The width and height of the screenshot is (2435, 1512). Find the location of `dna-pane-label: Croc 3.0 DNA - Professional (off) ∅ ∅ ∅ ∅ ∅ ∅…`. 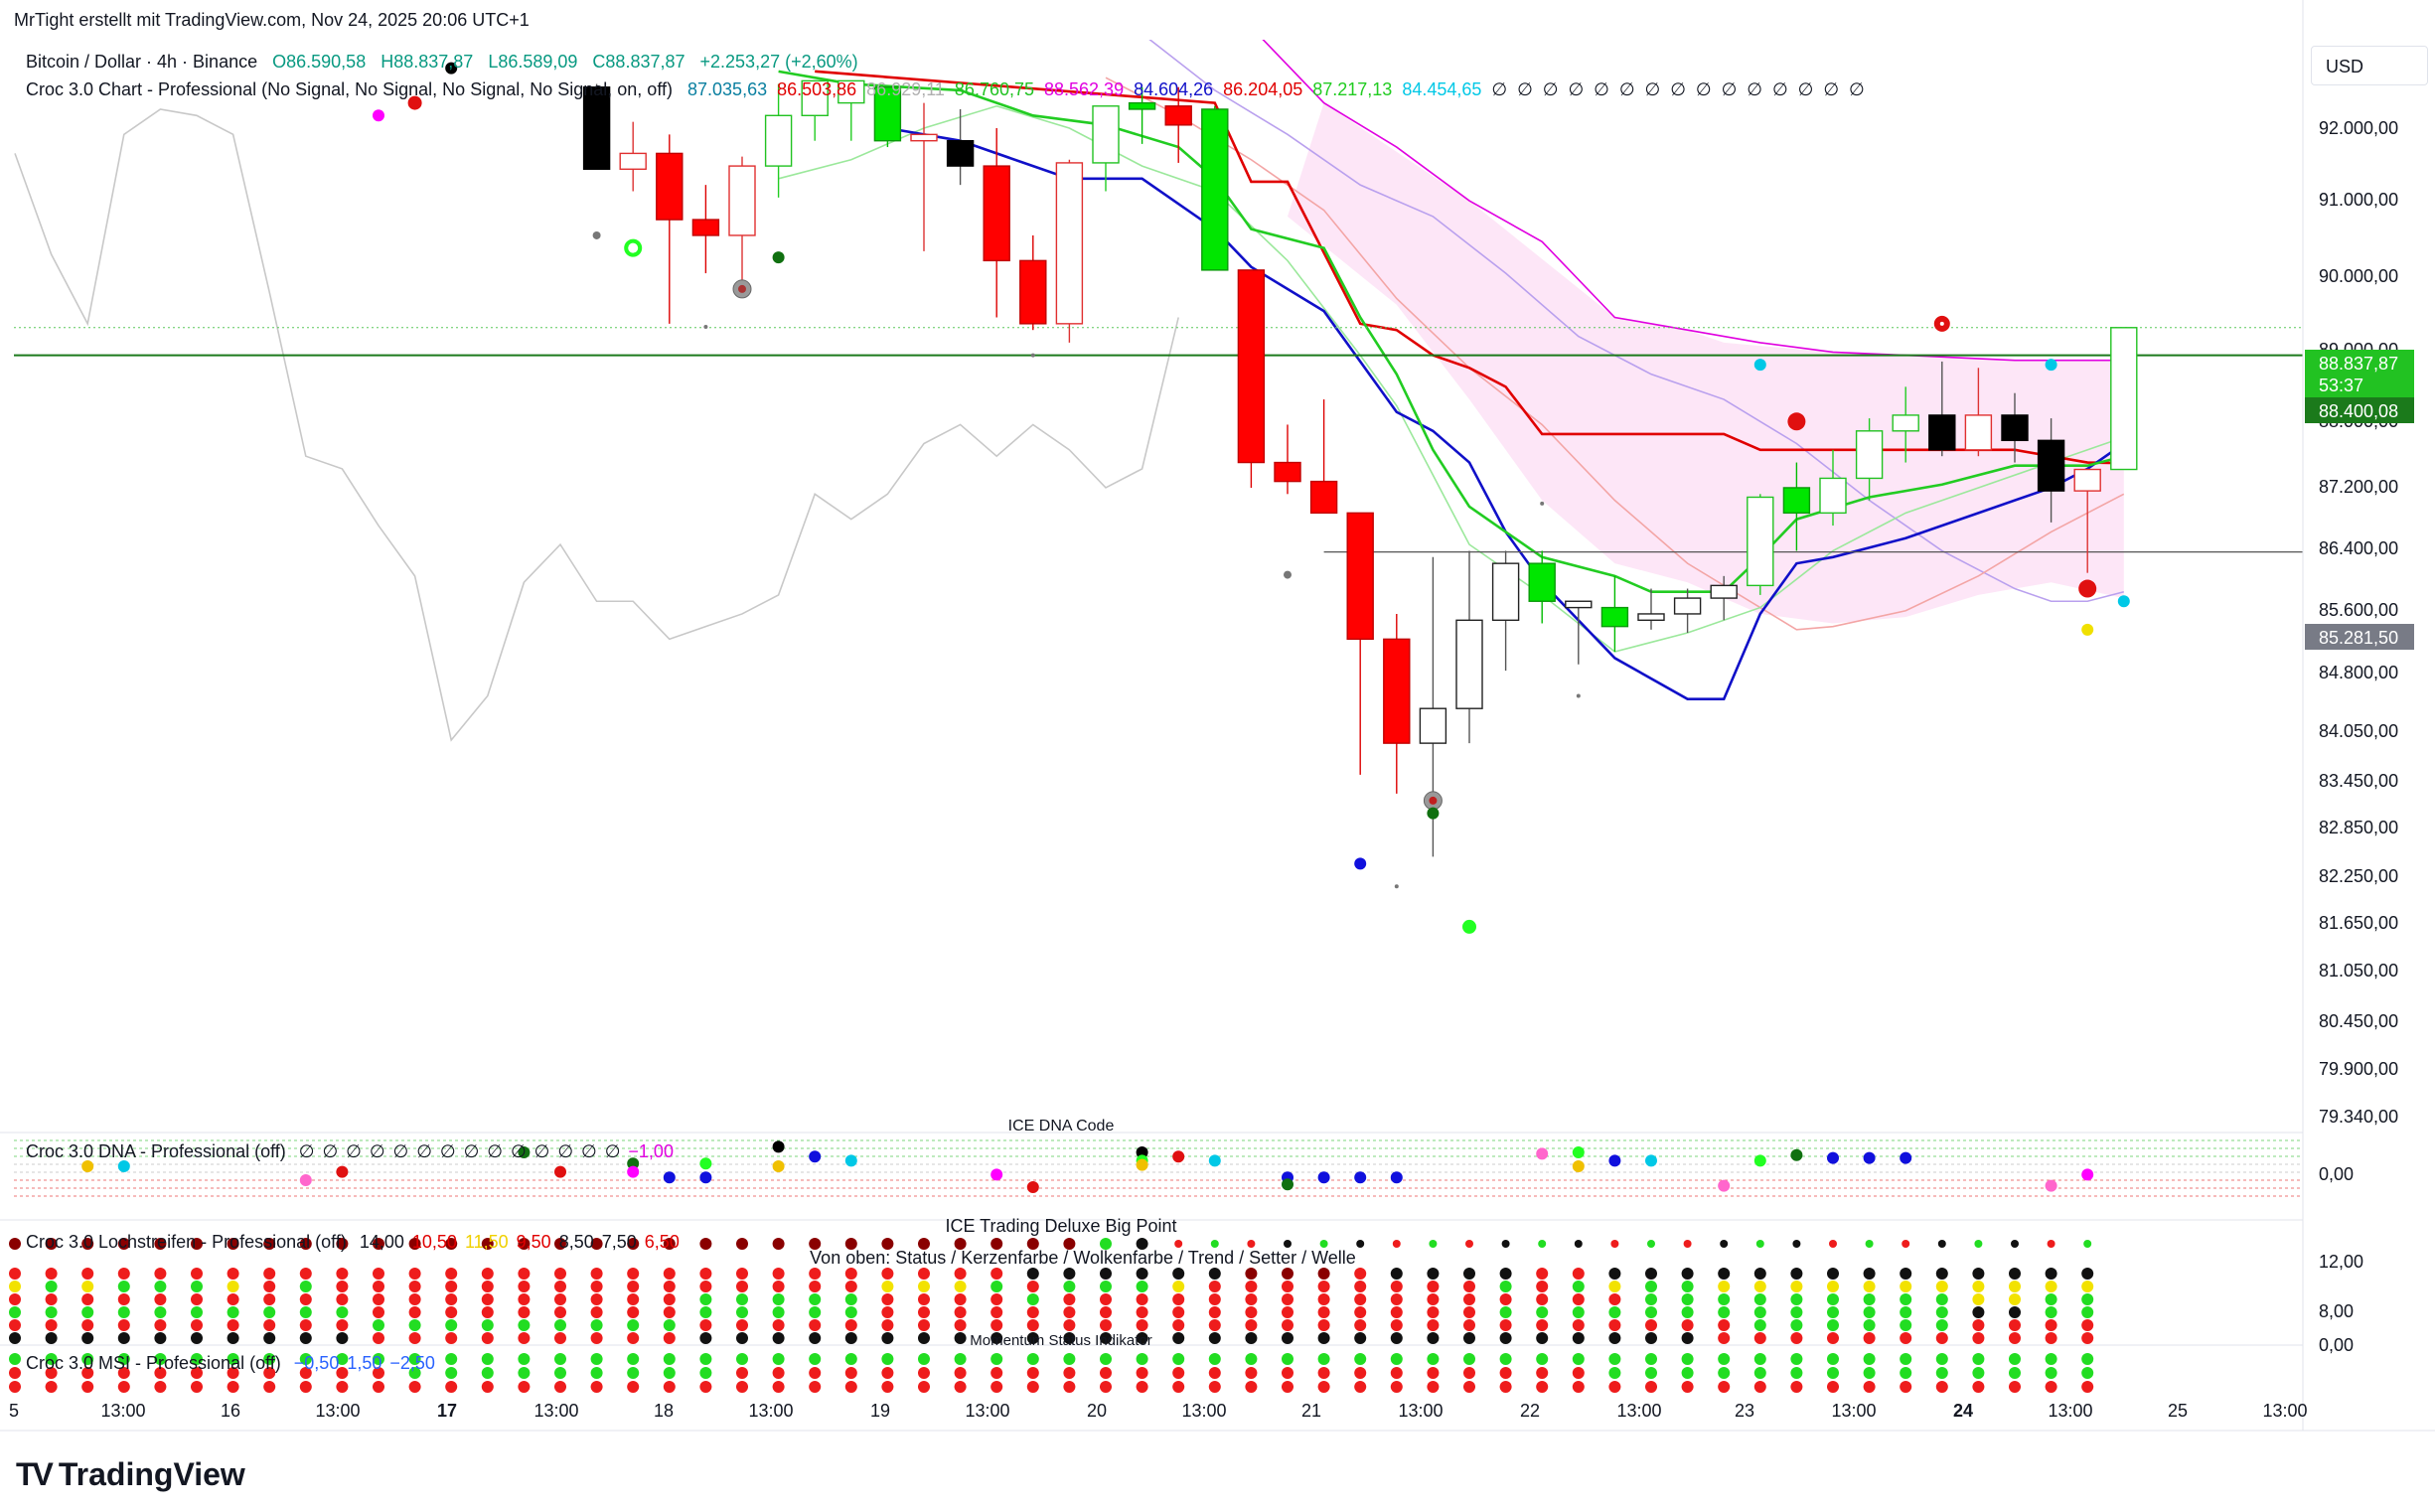

dna-pane-label: Croc 3.0 DNA - Professional (off) ∅ ∅ ∅ ∅ ∅ ∅… is located at coordinates (358, 1151).